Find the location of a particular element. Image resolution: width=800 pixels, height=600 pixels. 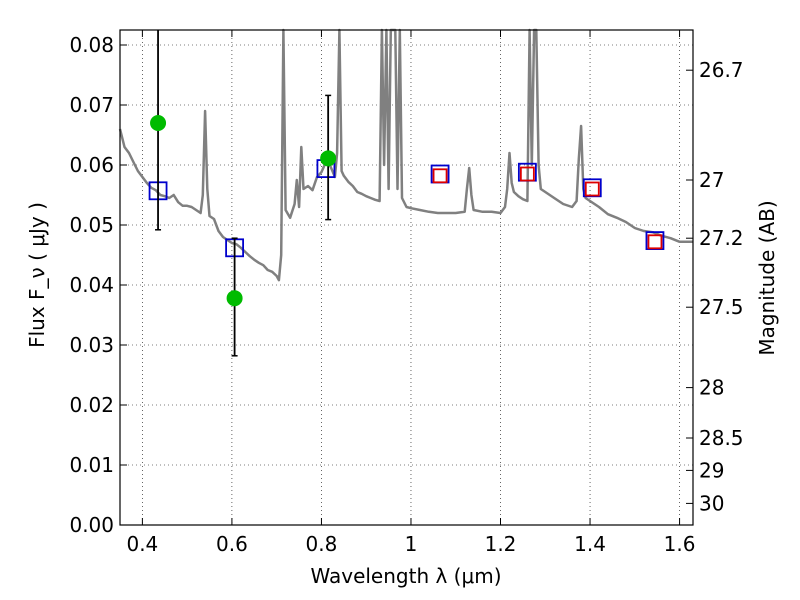

y2-tick-label: 30 is located at coordinates (711, 503).